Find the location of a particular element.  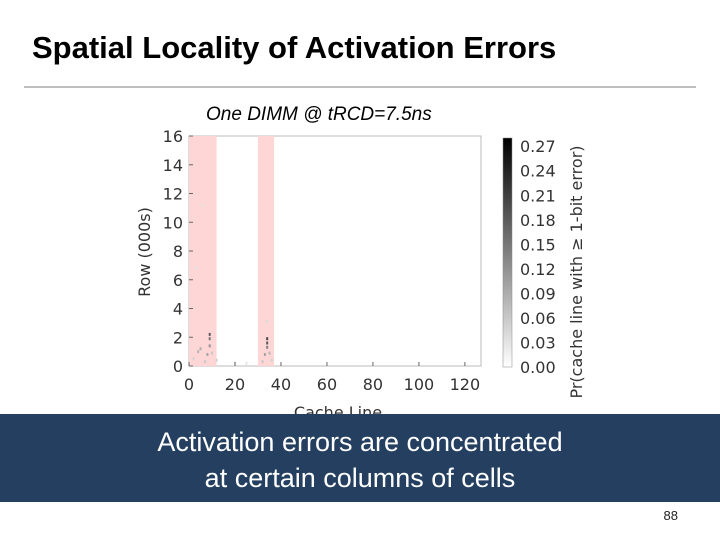

colorbar-tick-label: 0.06 is located at coordinates (538, 318).